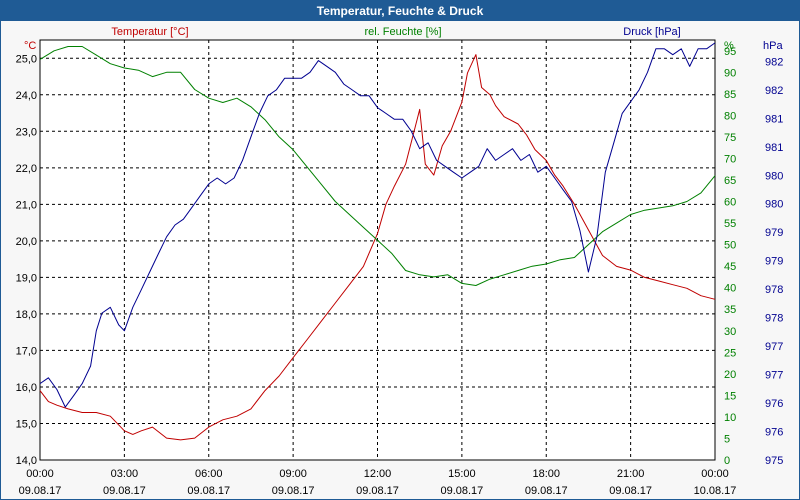  What do you see at coordinates (730, 203) in the screenshot?
I see `y-tick-humidity: 60` at bounding box center [730, 203].